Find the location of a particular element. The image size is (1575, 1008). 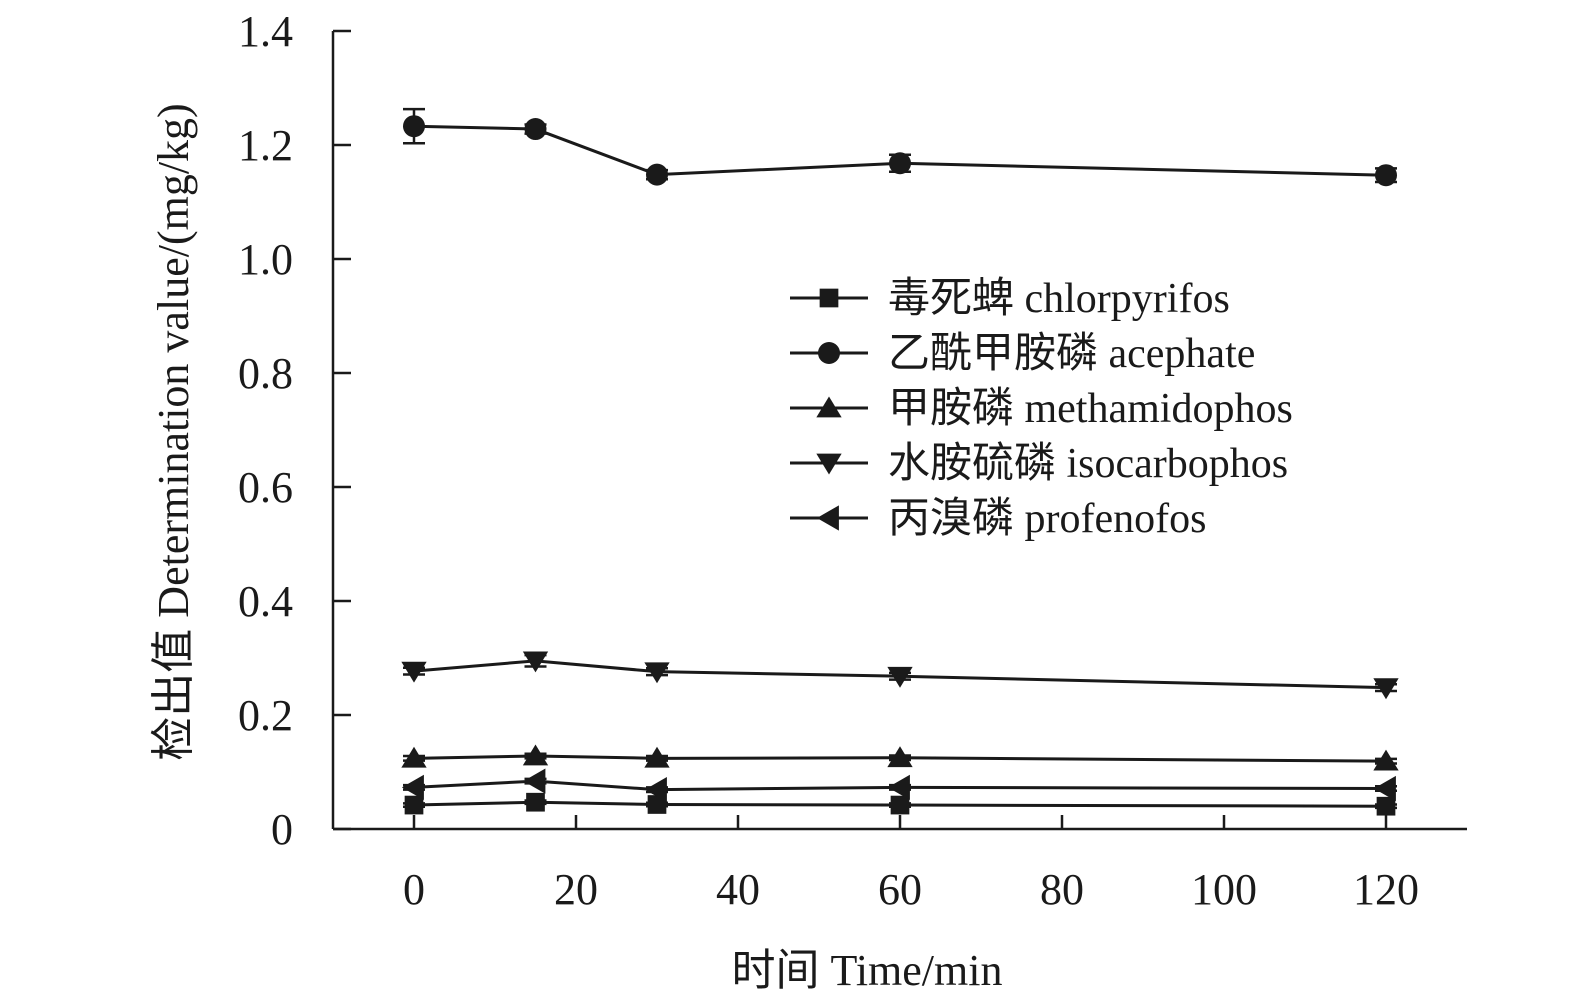

legend-label: 水胺硫磷 isocarbophos is located at coordinates (1088, 464).